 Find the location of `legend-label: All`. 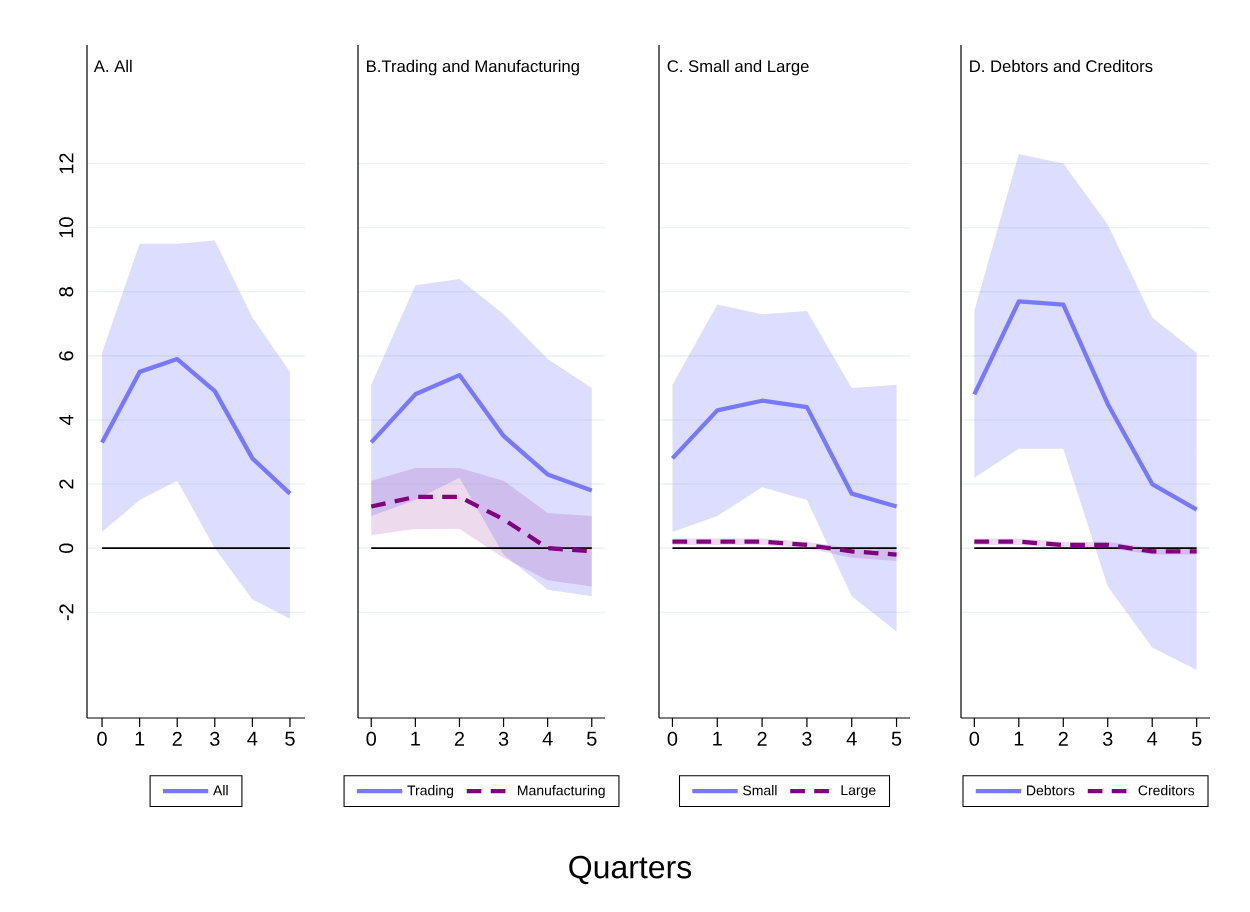

legend-label: All is located at coordinates (220, 790).